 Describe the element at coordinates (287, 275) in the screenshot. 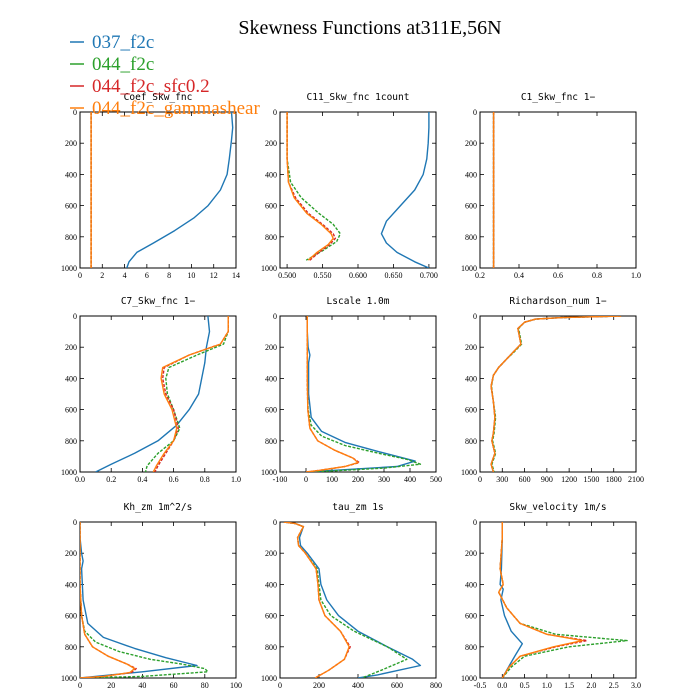

I see `x-tick-label: 0.500` at that location.